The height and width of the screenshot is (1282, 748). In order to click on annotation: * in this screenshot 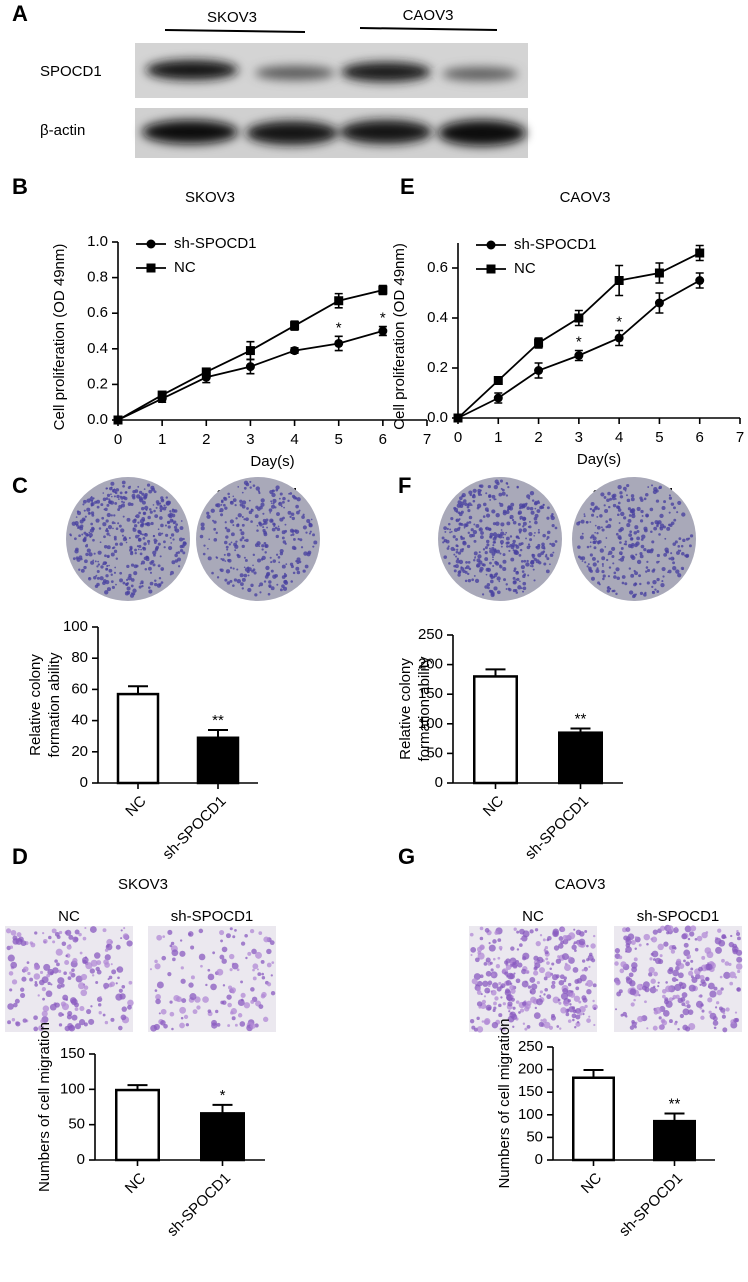, I will do `click(383, 318)`.